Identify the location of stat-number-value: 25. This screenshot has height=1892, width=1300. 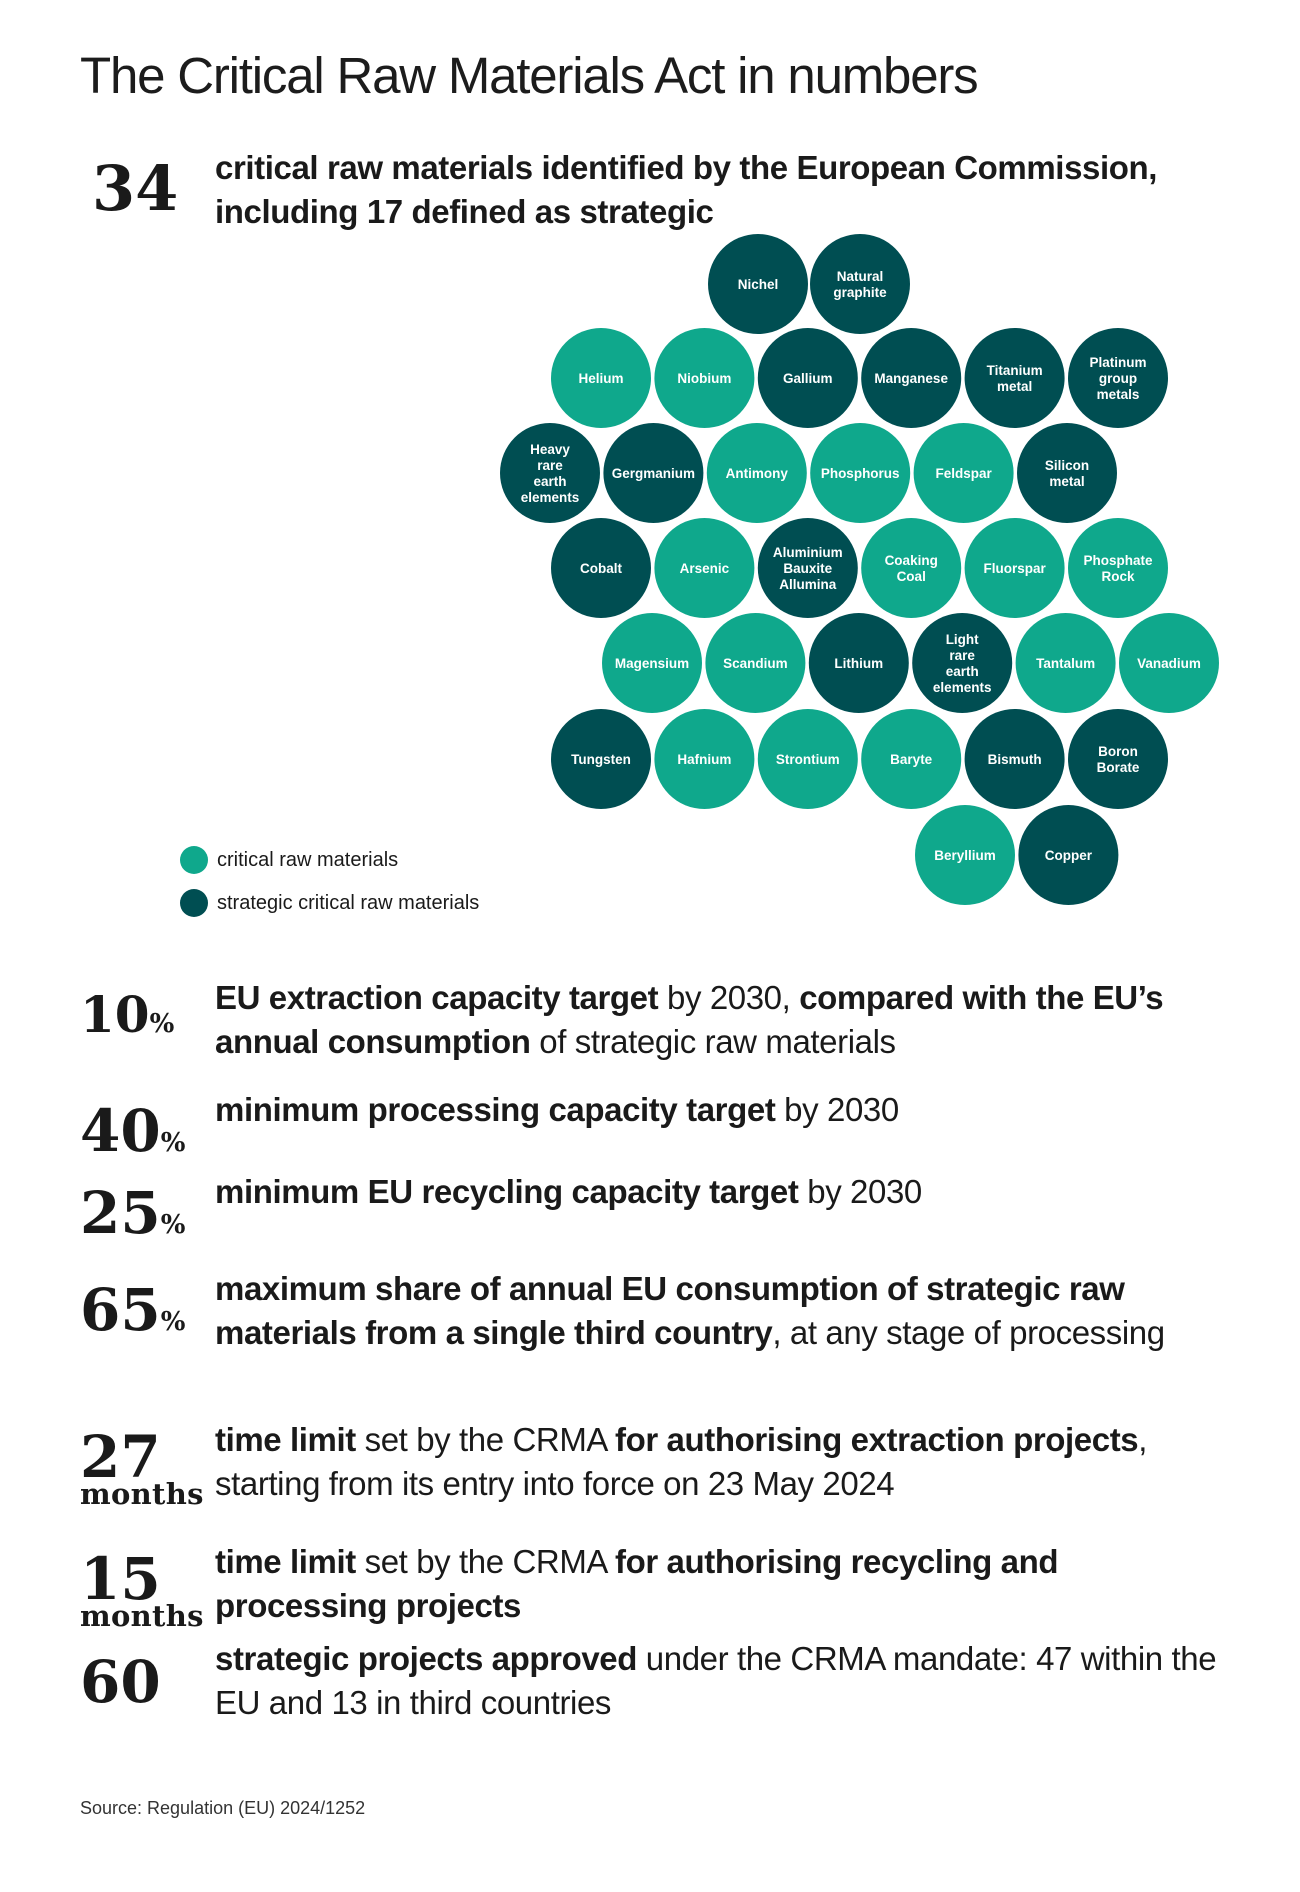
(120, 1213).